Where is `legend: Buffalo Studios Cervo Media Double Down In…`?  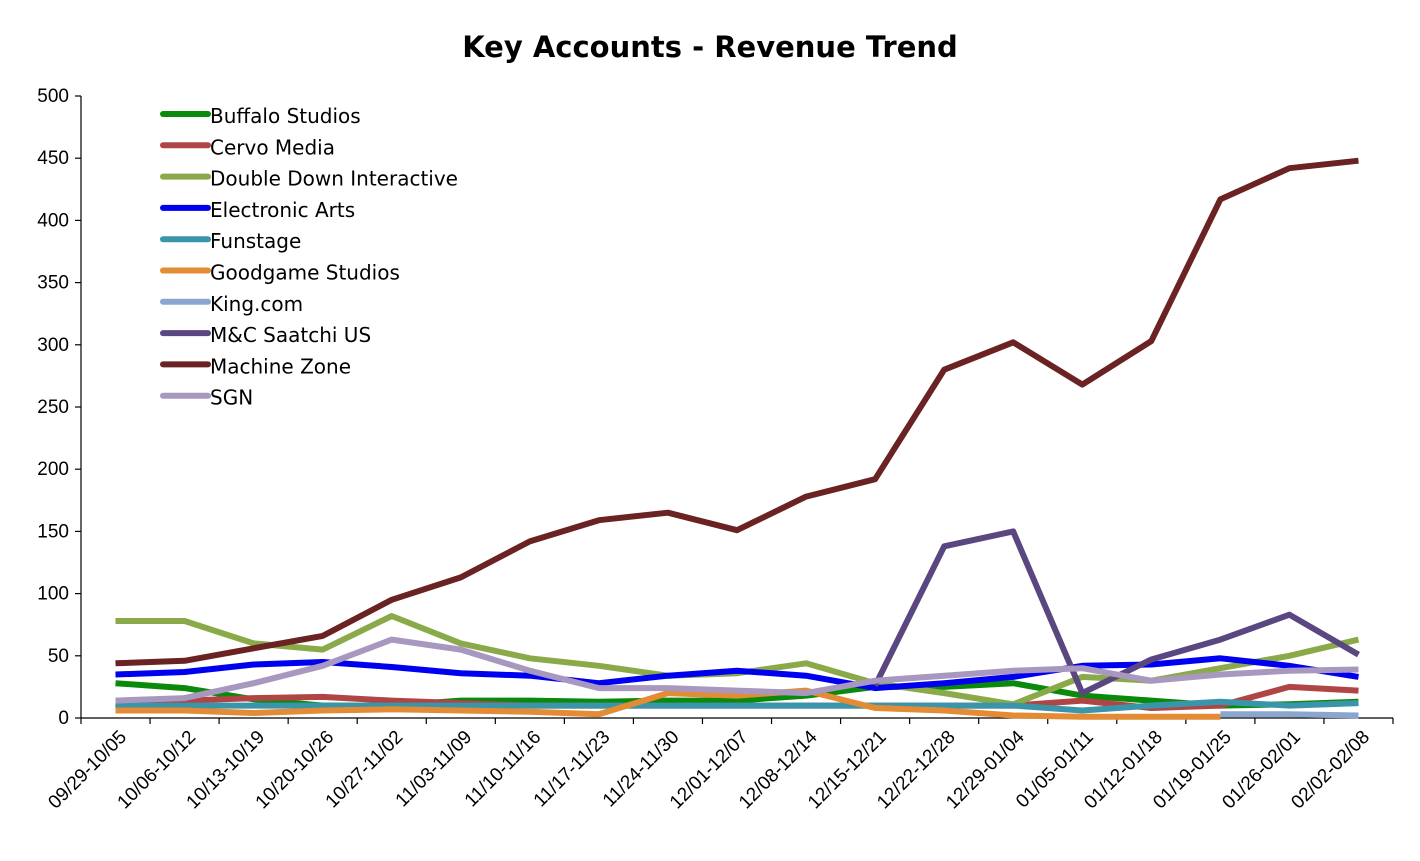
legend: Buffalo Studios Cervo Media Double Down In… is located at coordinates (309, 257).